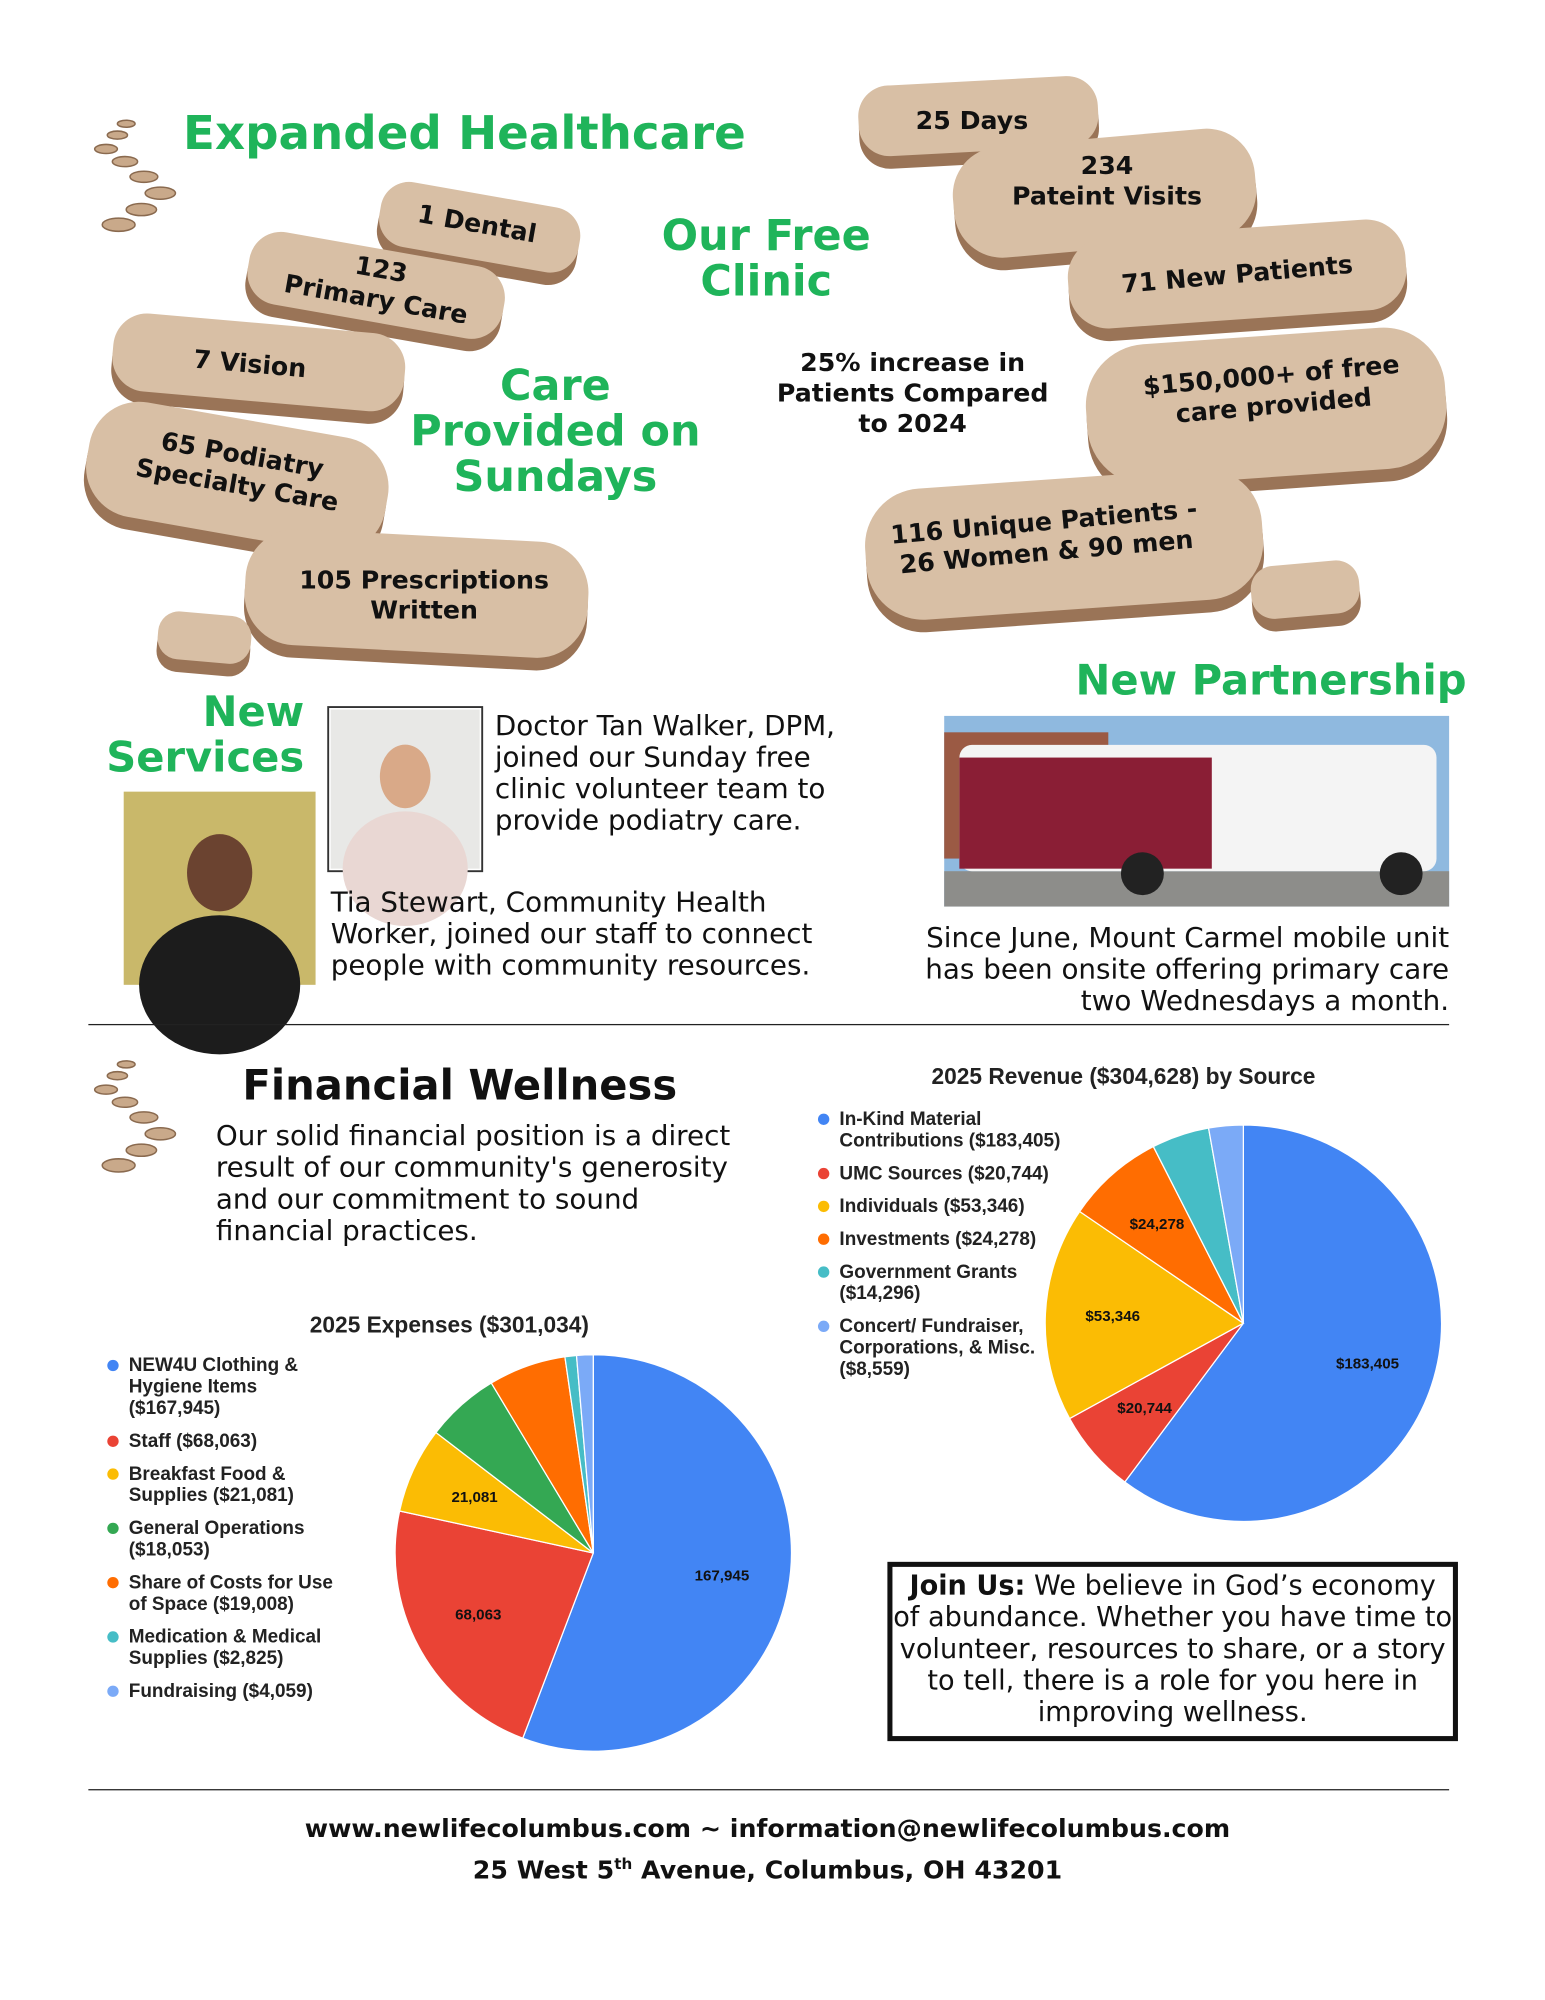 This screenshot has width=1545, height=2000. What do you see at coordinates (220, 985) in the screenshot?
I see `photo-body` at bounding box center [220, 985].